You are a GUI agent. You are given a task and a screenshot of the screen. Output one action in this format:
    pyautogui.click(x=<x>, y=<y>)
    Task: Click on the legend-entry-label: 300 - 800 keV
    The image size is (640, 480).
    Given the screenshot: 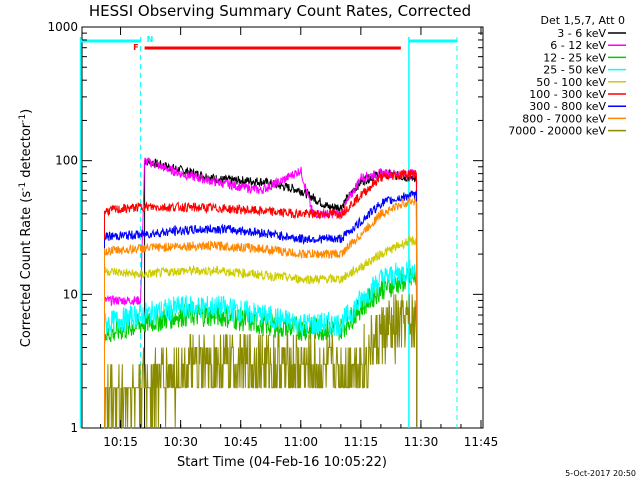 What is the action you would take?
    pyautogui.click(x=567, y=106)
    